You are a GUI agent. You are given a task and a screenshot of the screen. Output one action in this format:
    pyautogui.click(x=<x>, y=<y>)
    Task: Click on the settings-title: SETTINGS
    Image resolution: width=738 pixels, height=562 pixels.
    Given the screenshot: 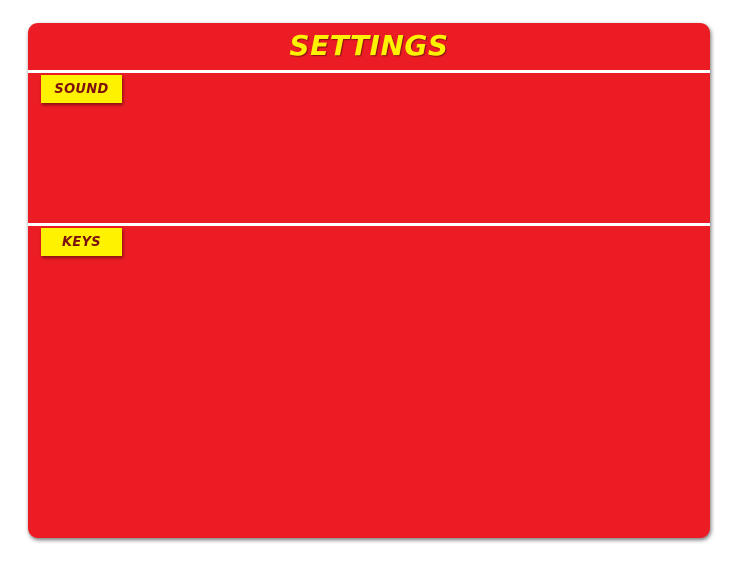 What is the action you would take?
    pyautogui.click(x=369, y=45)
    